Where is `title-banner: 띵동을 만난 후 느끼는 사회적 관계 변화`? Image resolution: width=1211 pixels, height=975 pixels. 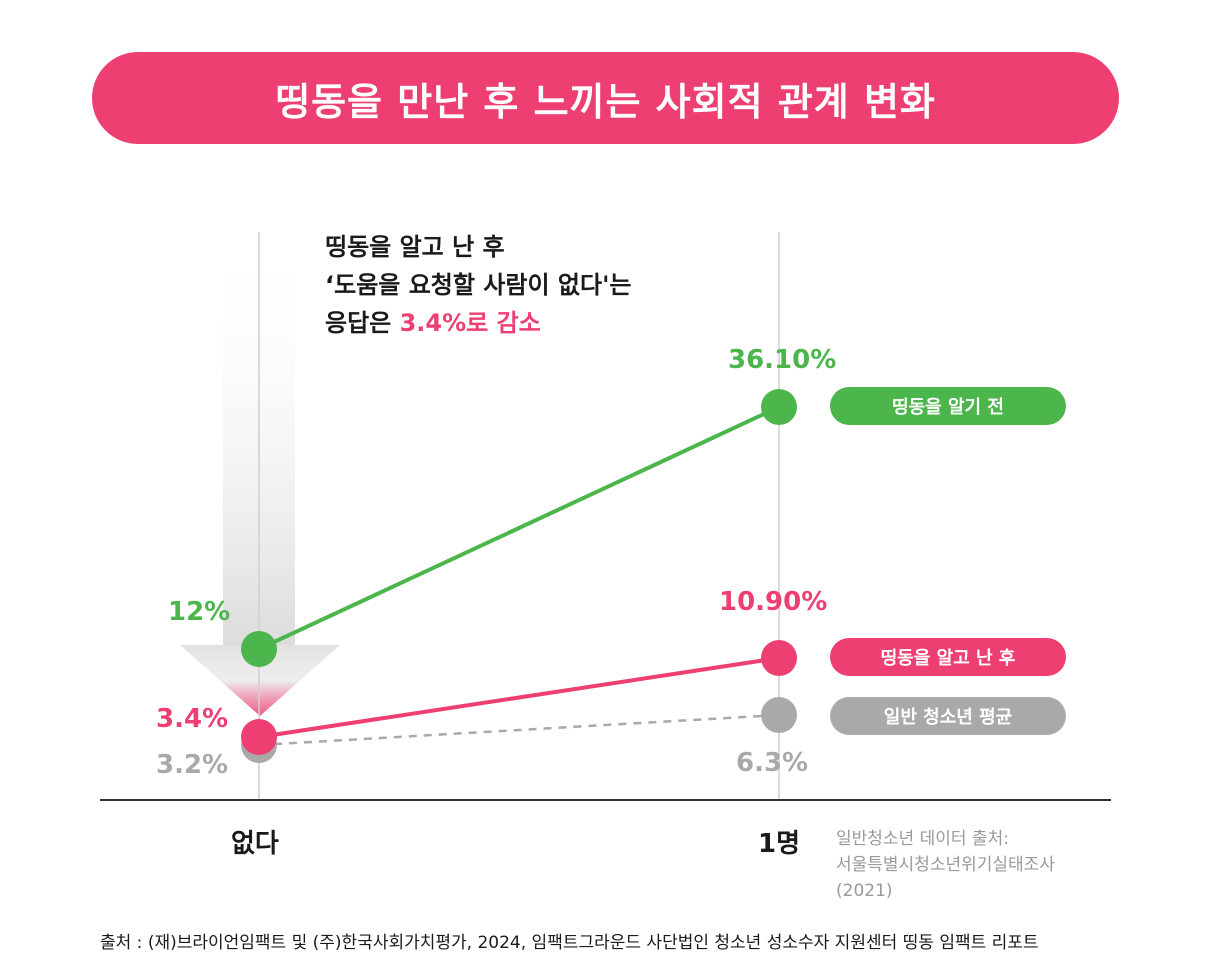
title-banner: 띵동을 만난 후 느끼는 사회적 관계 변화 is located at coordinates (605, 98).